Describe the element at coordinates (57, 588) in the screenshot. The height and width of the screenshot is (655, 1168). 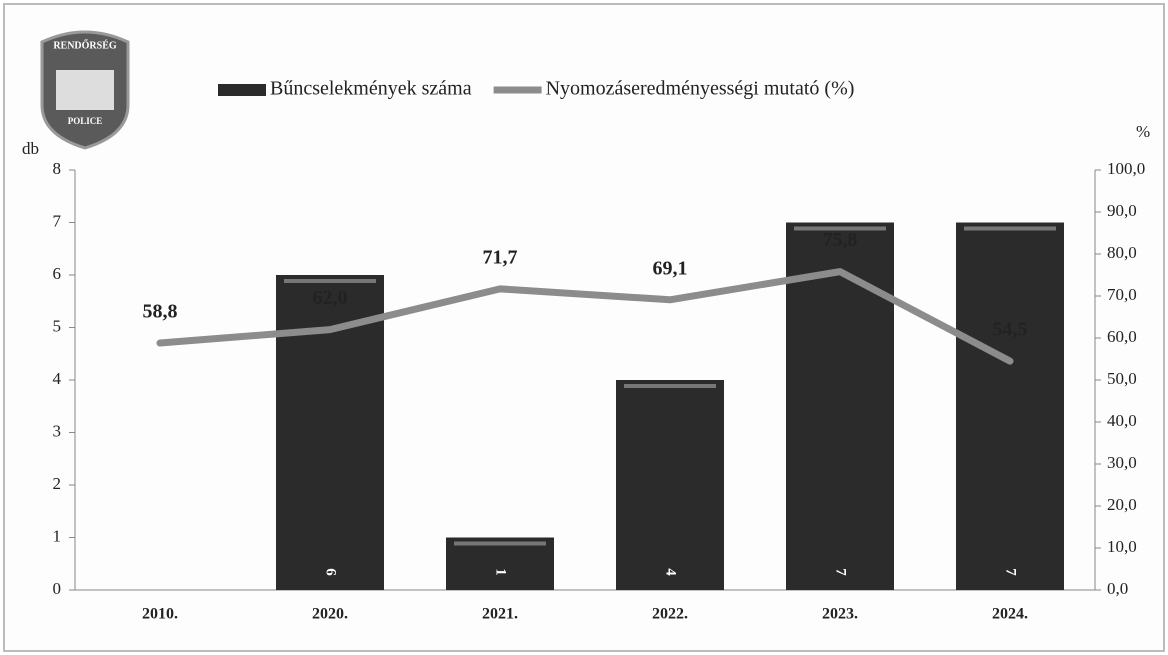
I see `y-tick-label: 0` at that location.